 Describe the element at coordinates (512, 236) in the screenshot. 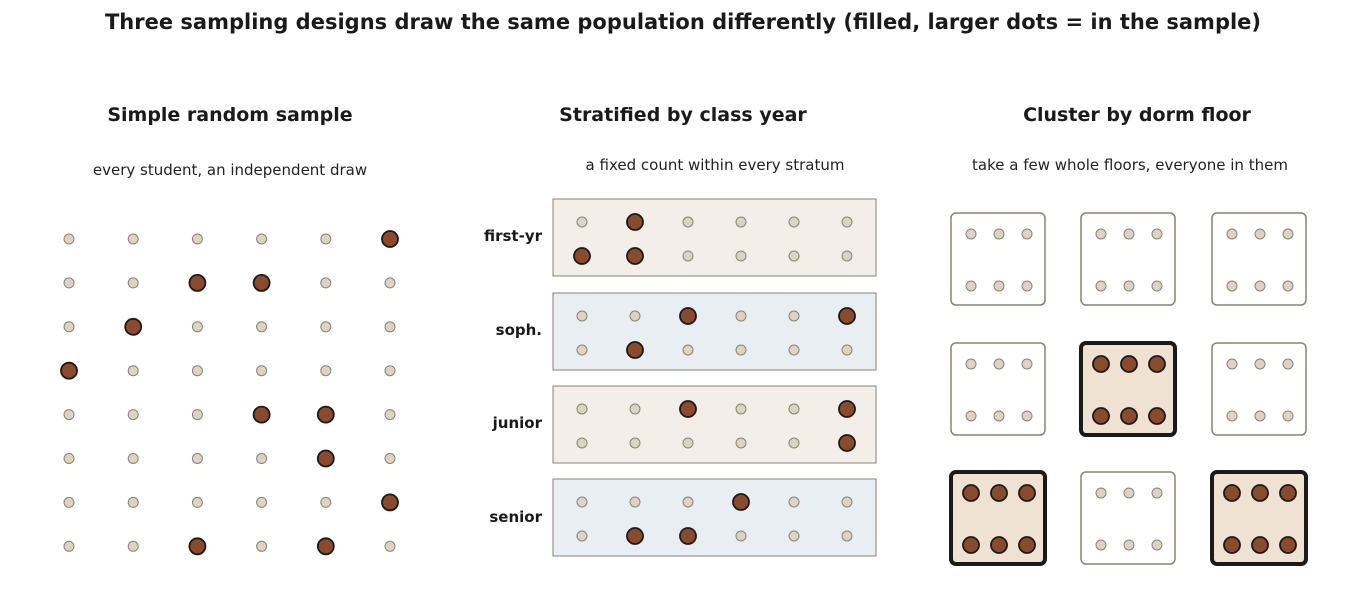

I see `stratum-label-first-yr: first-yr` at that location.